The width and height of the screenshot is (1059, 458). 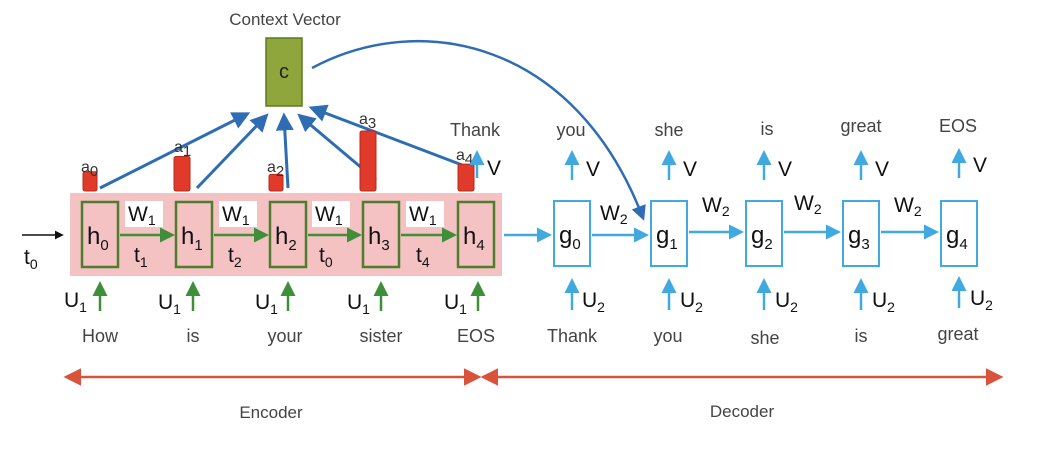 I want to click on encoder-input-weight-3: U1, so click(x=358, y=304).